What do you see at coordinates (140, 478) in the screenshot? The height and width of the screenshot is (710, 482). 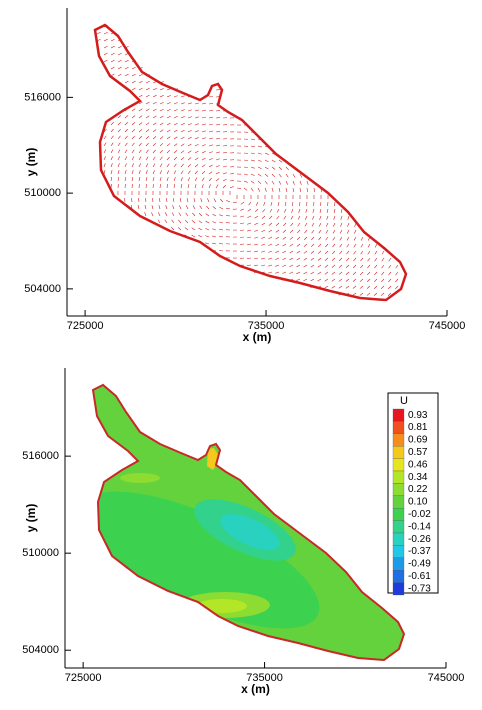 I see `contour-north` at bounding box center [140, 478].